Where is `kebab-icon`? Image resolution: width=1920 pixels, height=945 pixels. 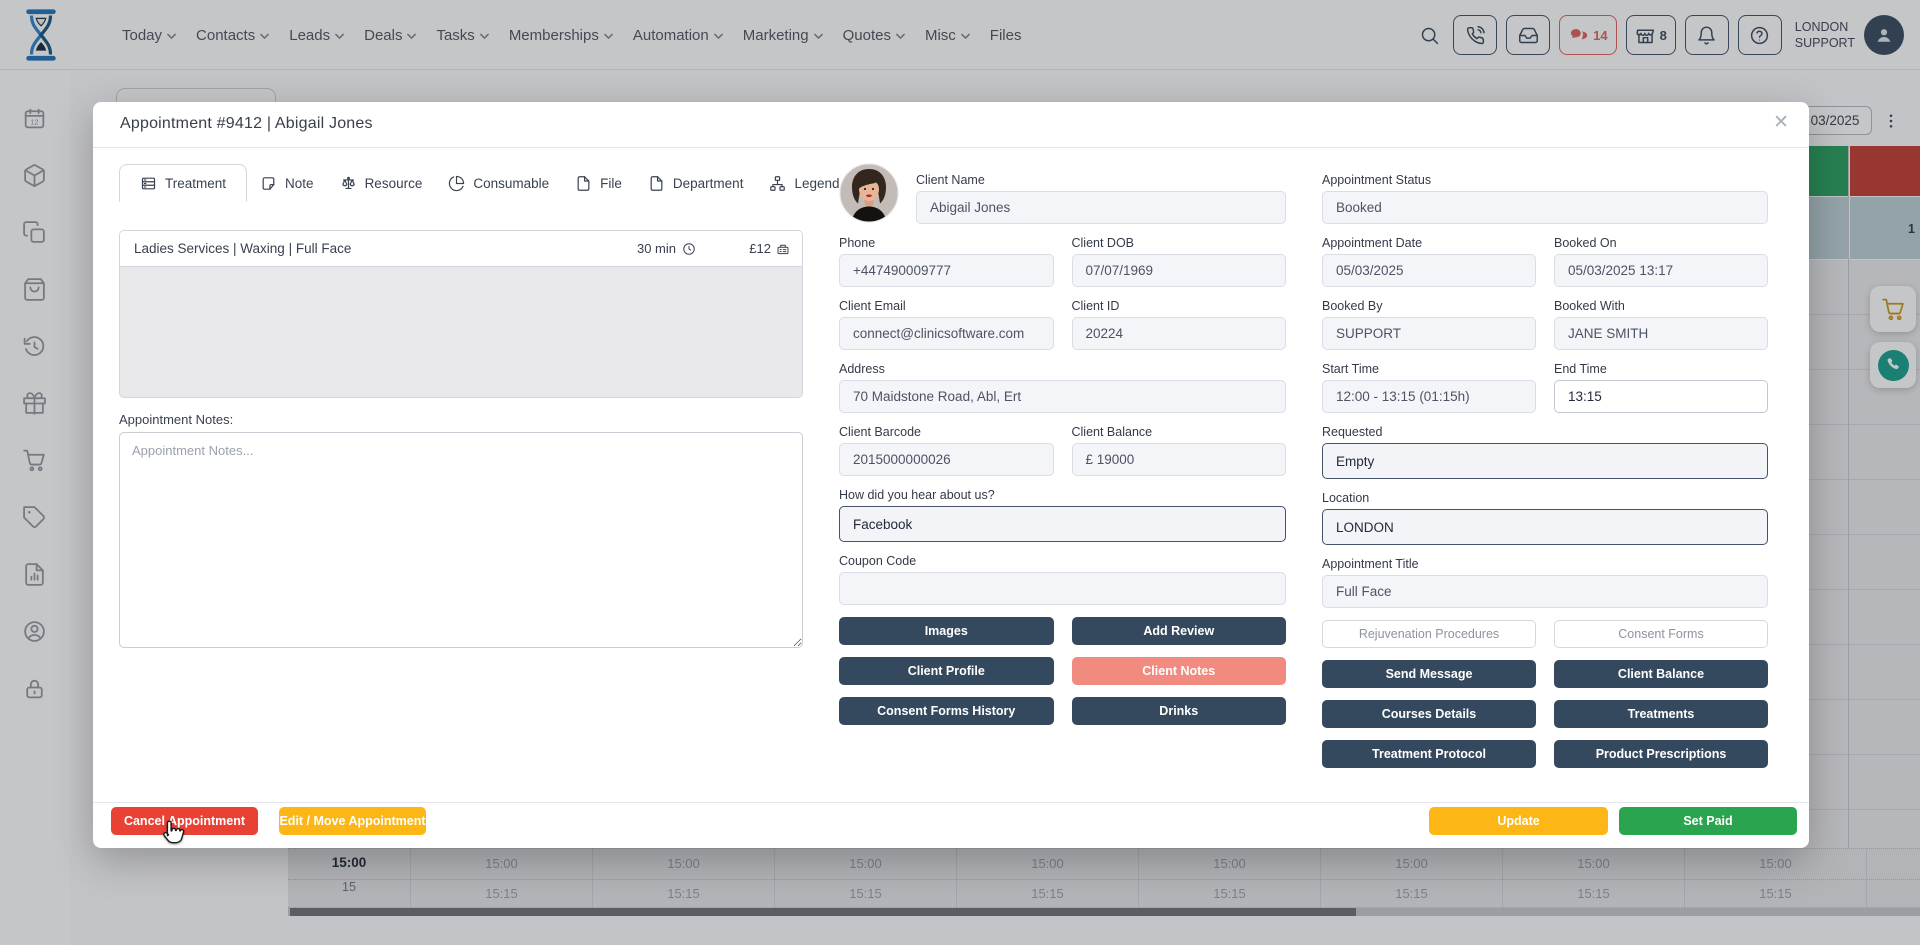
kebab-icon is located at coordinates (1891, 121).